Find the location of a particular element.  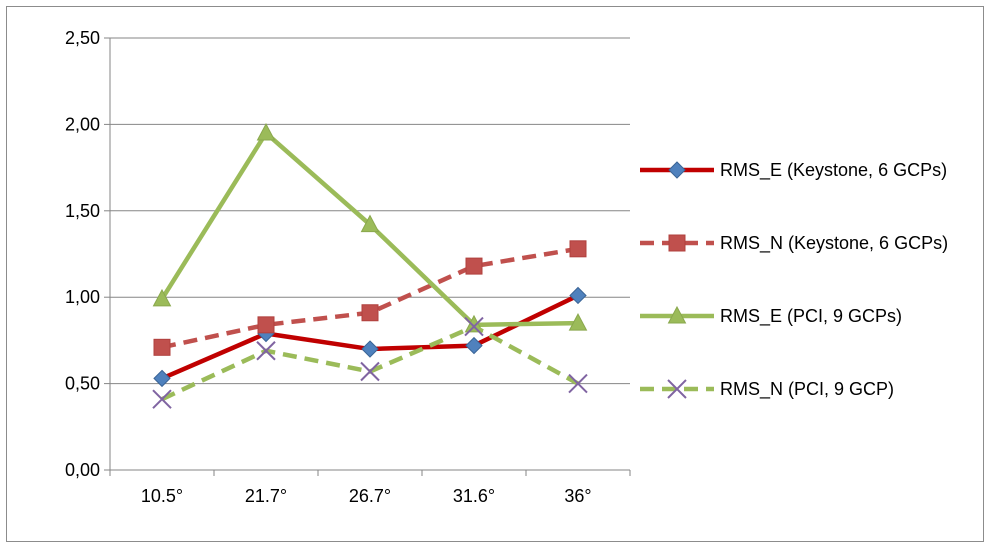

legend-item: RMS_E (PCI, 9 GCPs) is located at coordinates (771, 316).